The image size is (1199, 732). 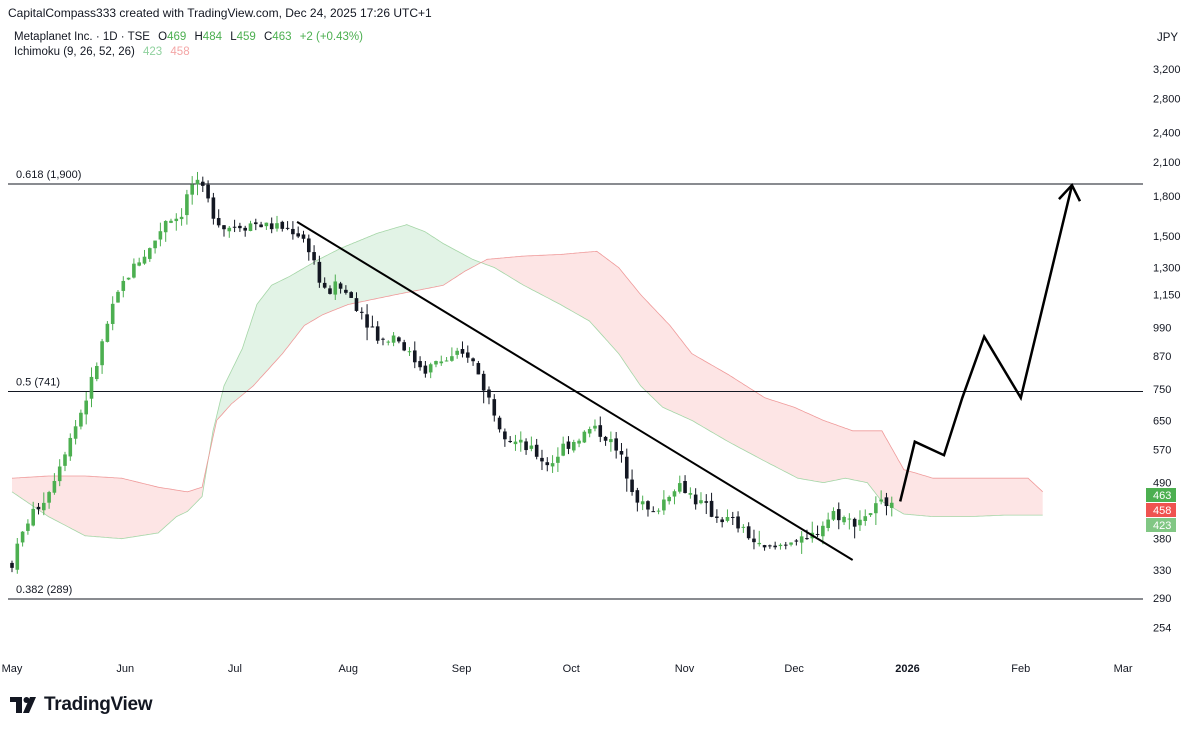 I want to click on x-axis-label: Nov, so click(x=685, y=669).